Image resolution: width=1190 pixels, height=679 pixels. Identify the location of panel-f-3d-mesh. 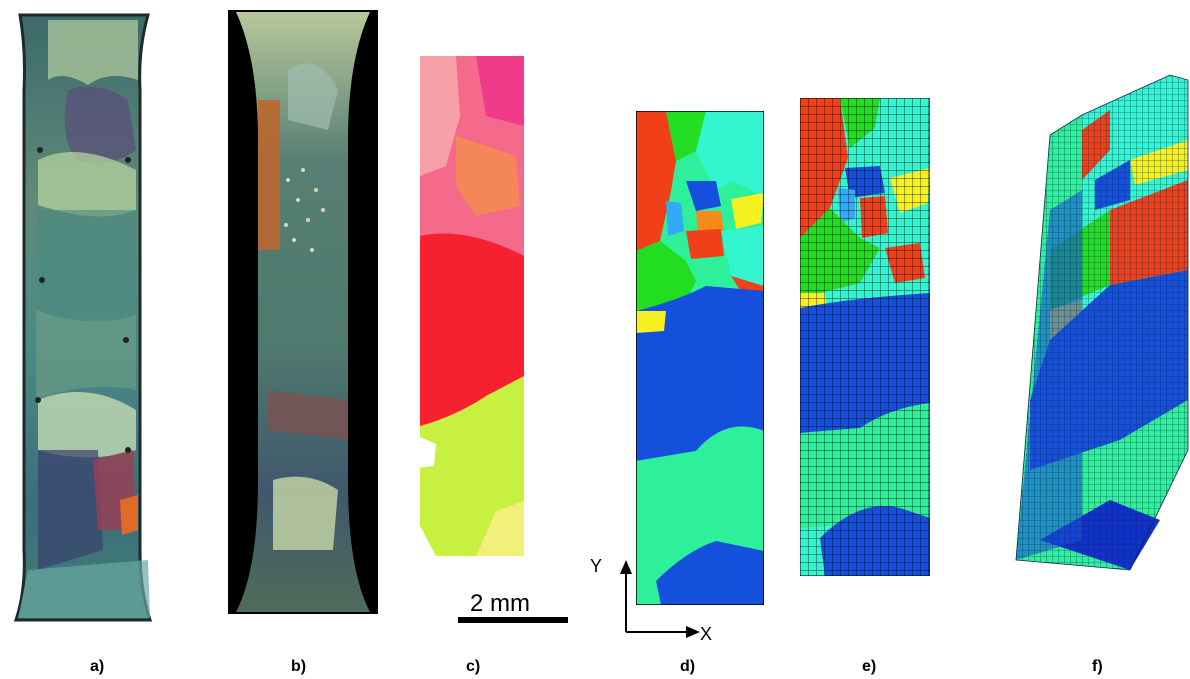
(1102, 322).